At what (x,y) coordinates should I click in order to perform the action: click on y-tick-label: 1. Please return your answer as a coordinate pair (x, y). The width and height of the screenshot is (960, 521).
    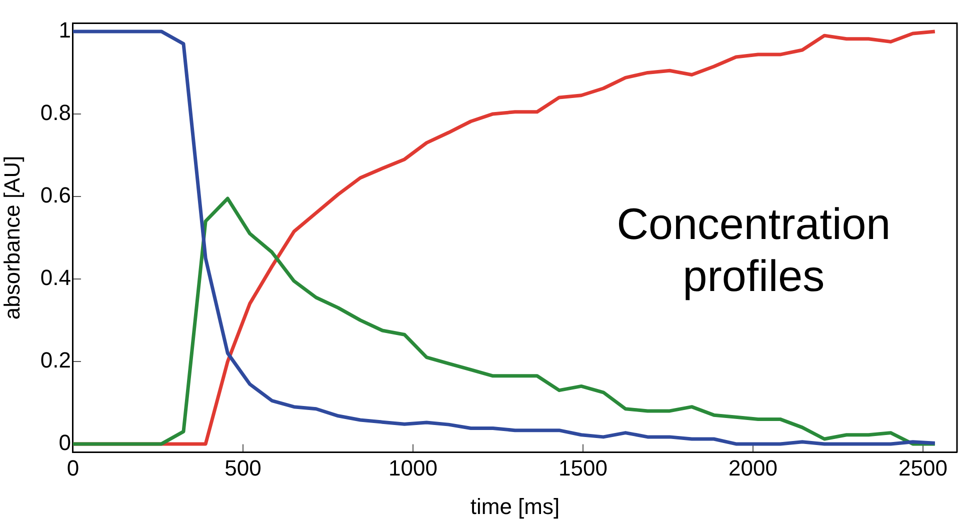
    Looking at the image, I should click on (64, 30).